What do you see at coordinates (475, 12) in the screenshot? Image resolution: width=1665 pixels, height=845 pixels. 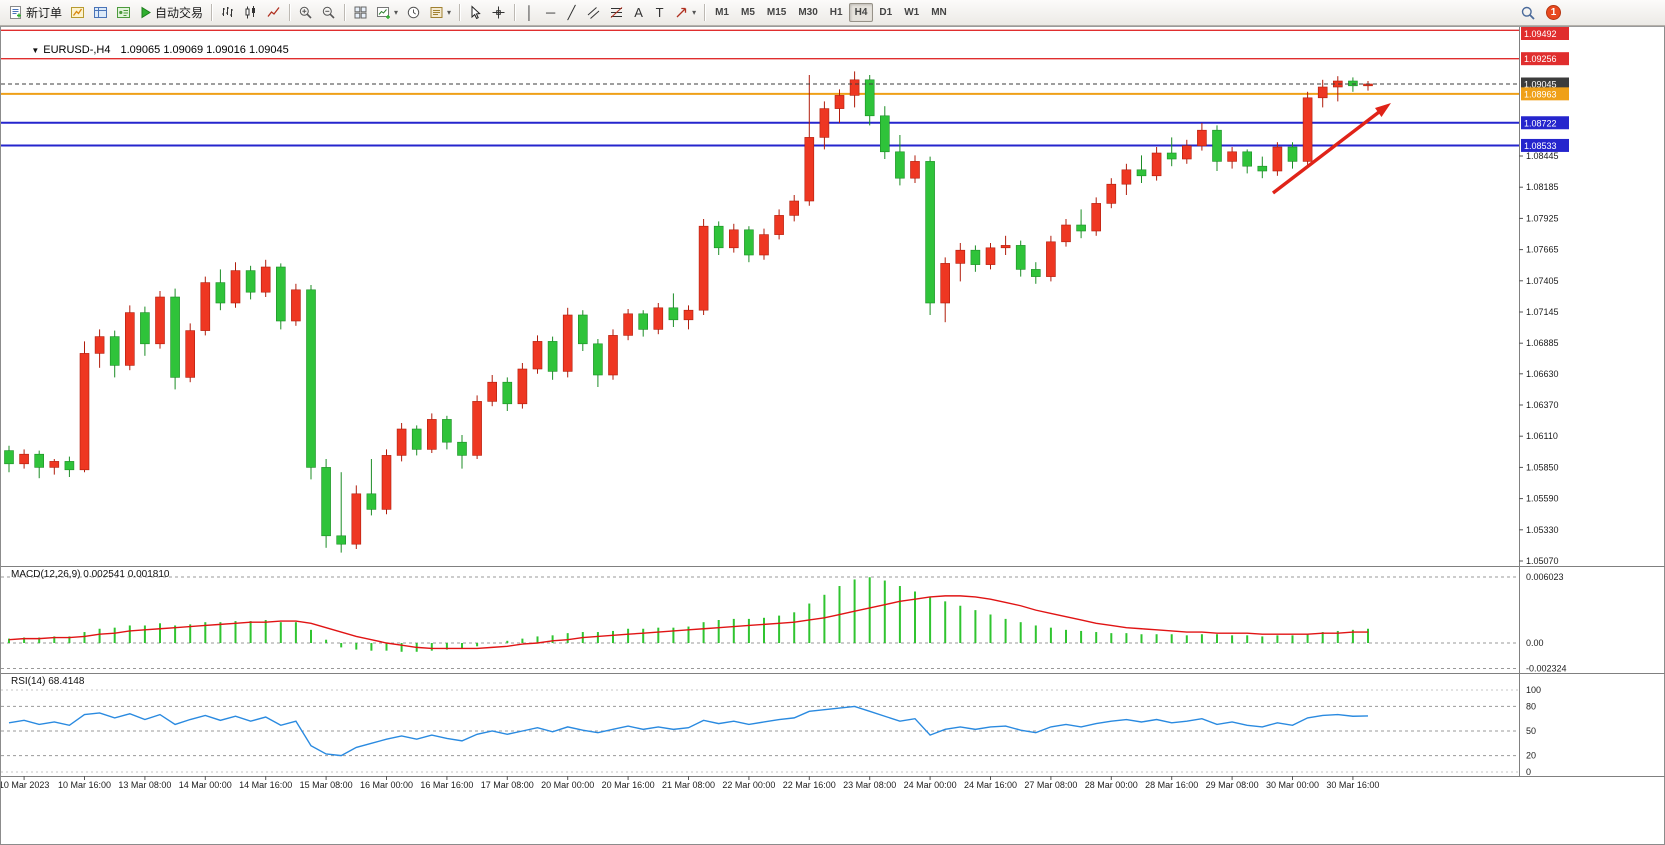 I see `cursor-tool-button` at bounding box center [475, 12].